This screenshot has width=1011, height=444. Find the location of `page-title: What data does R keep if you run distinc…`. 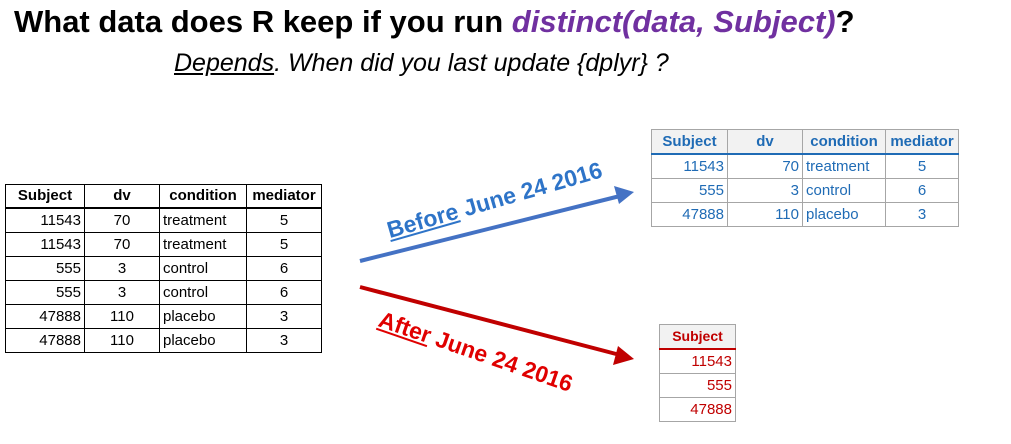

page-title: What data does R keep if you run distinc… is located at coordinates (434, 22).